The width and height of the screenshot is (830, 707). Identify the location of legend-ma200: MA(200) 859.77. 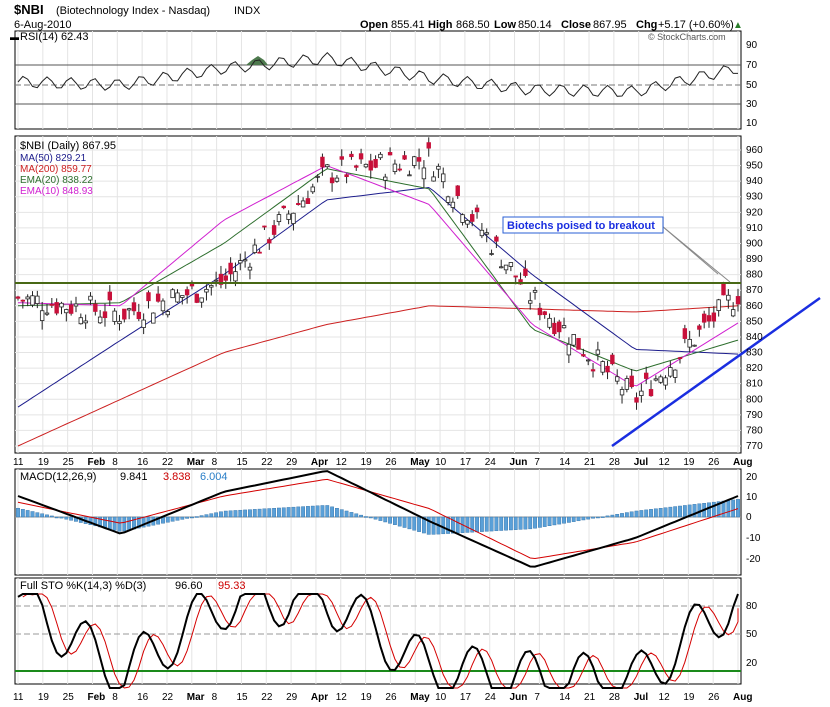
(56, 169).